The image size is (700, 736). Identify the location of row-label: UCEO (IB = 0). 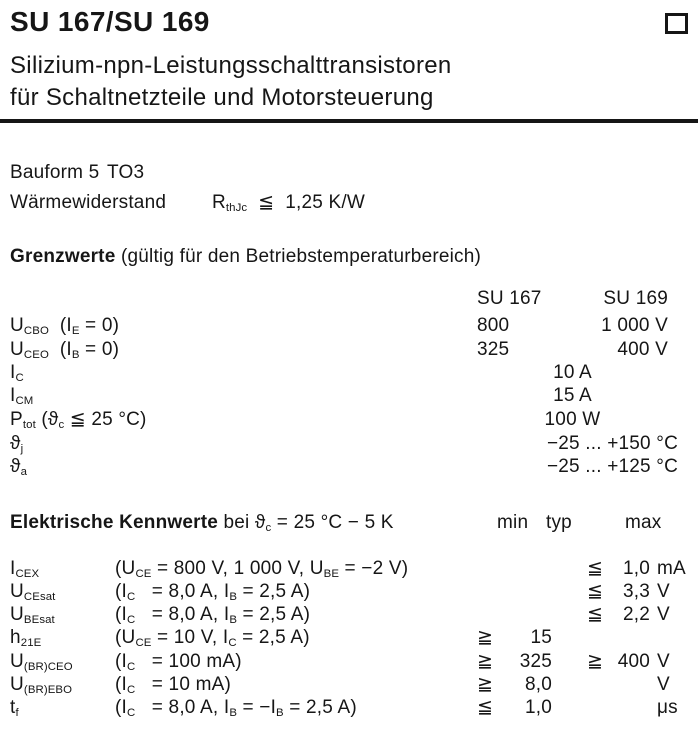
(65, 350).